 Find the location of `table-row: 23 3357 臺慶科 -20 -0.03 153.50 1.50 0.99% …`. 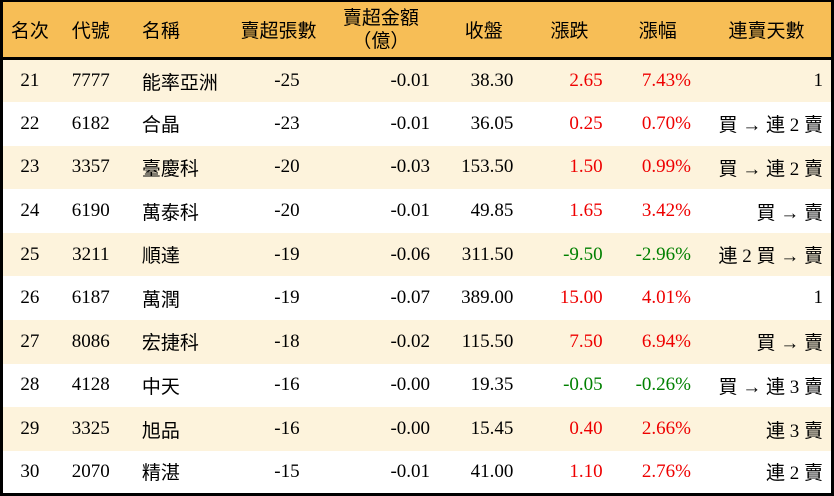

table-row: 23 3357 臺慶科 -20 -0.03 153.50 1.50 0.99% … is located at coordinates (417, 167).